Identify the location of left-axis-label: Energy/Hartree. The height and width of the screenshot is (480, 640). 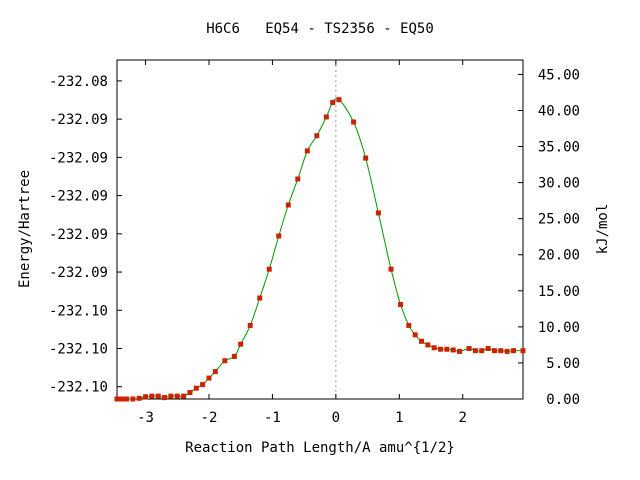
(25, 229).